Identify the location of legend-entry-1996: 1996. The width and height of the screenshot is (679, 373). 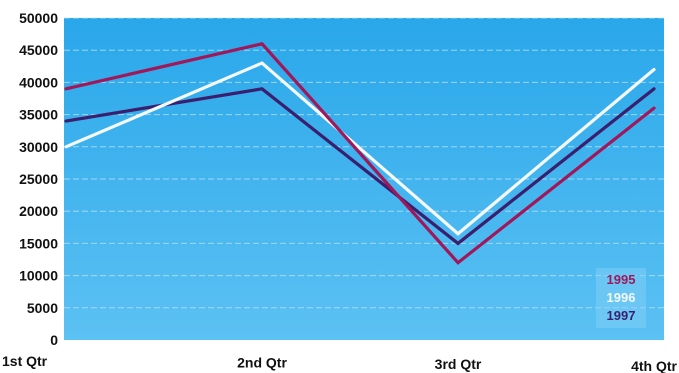
(621, 297).